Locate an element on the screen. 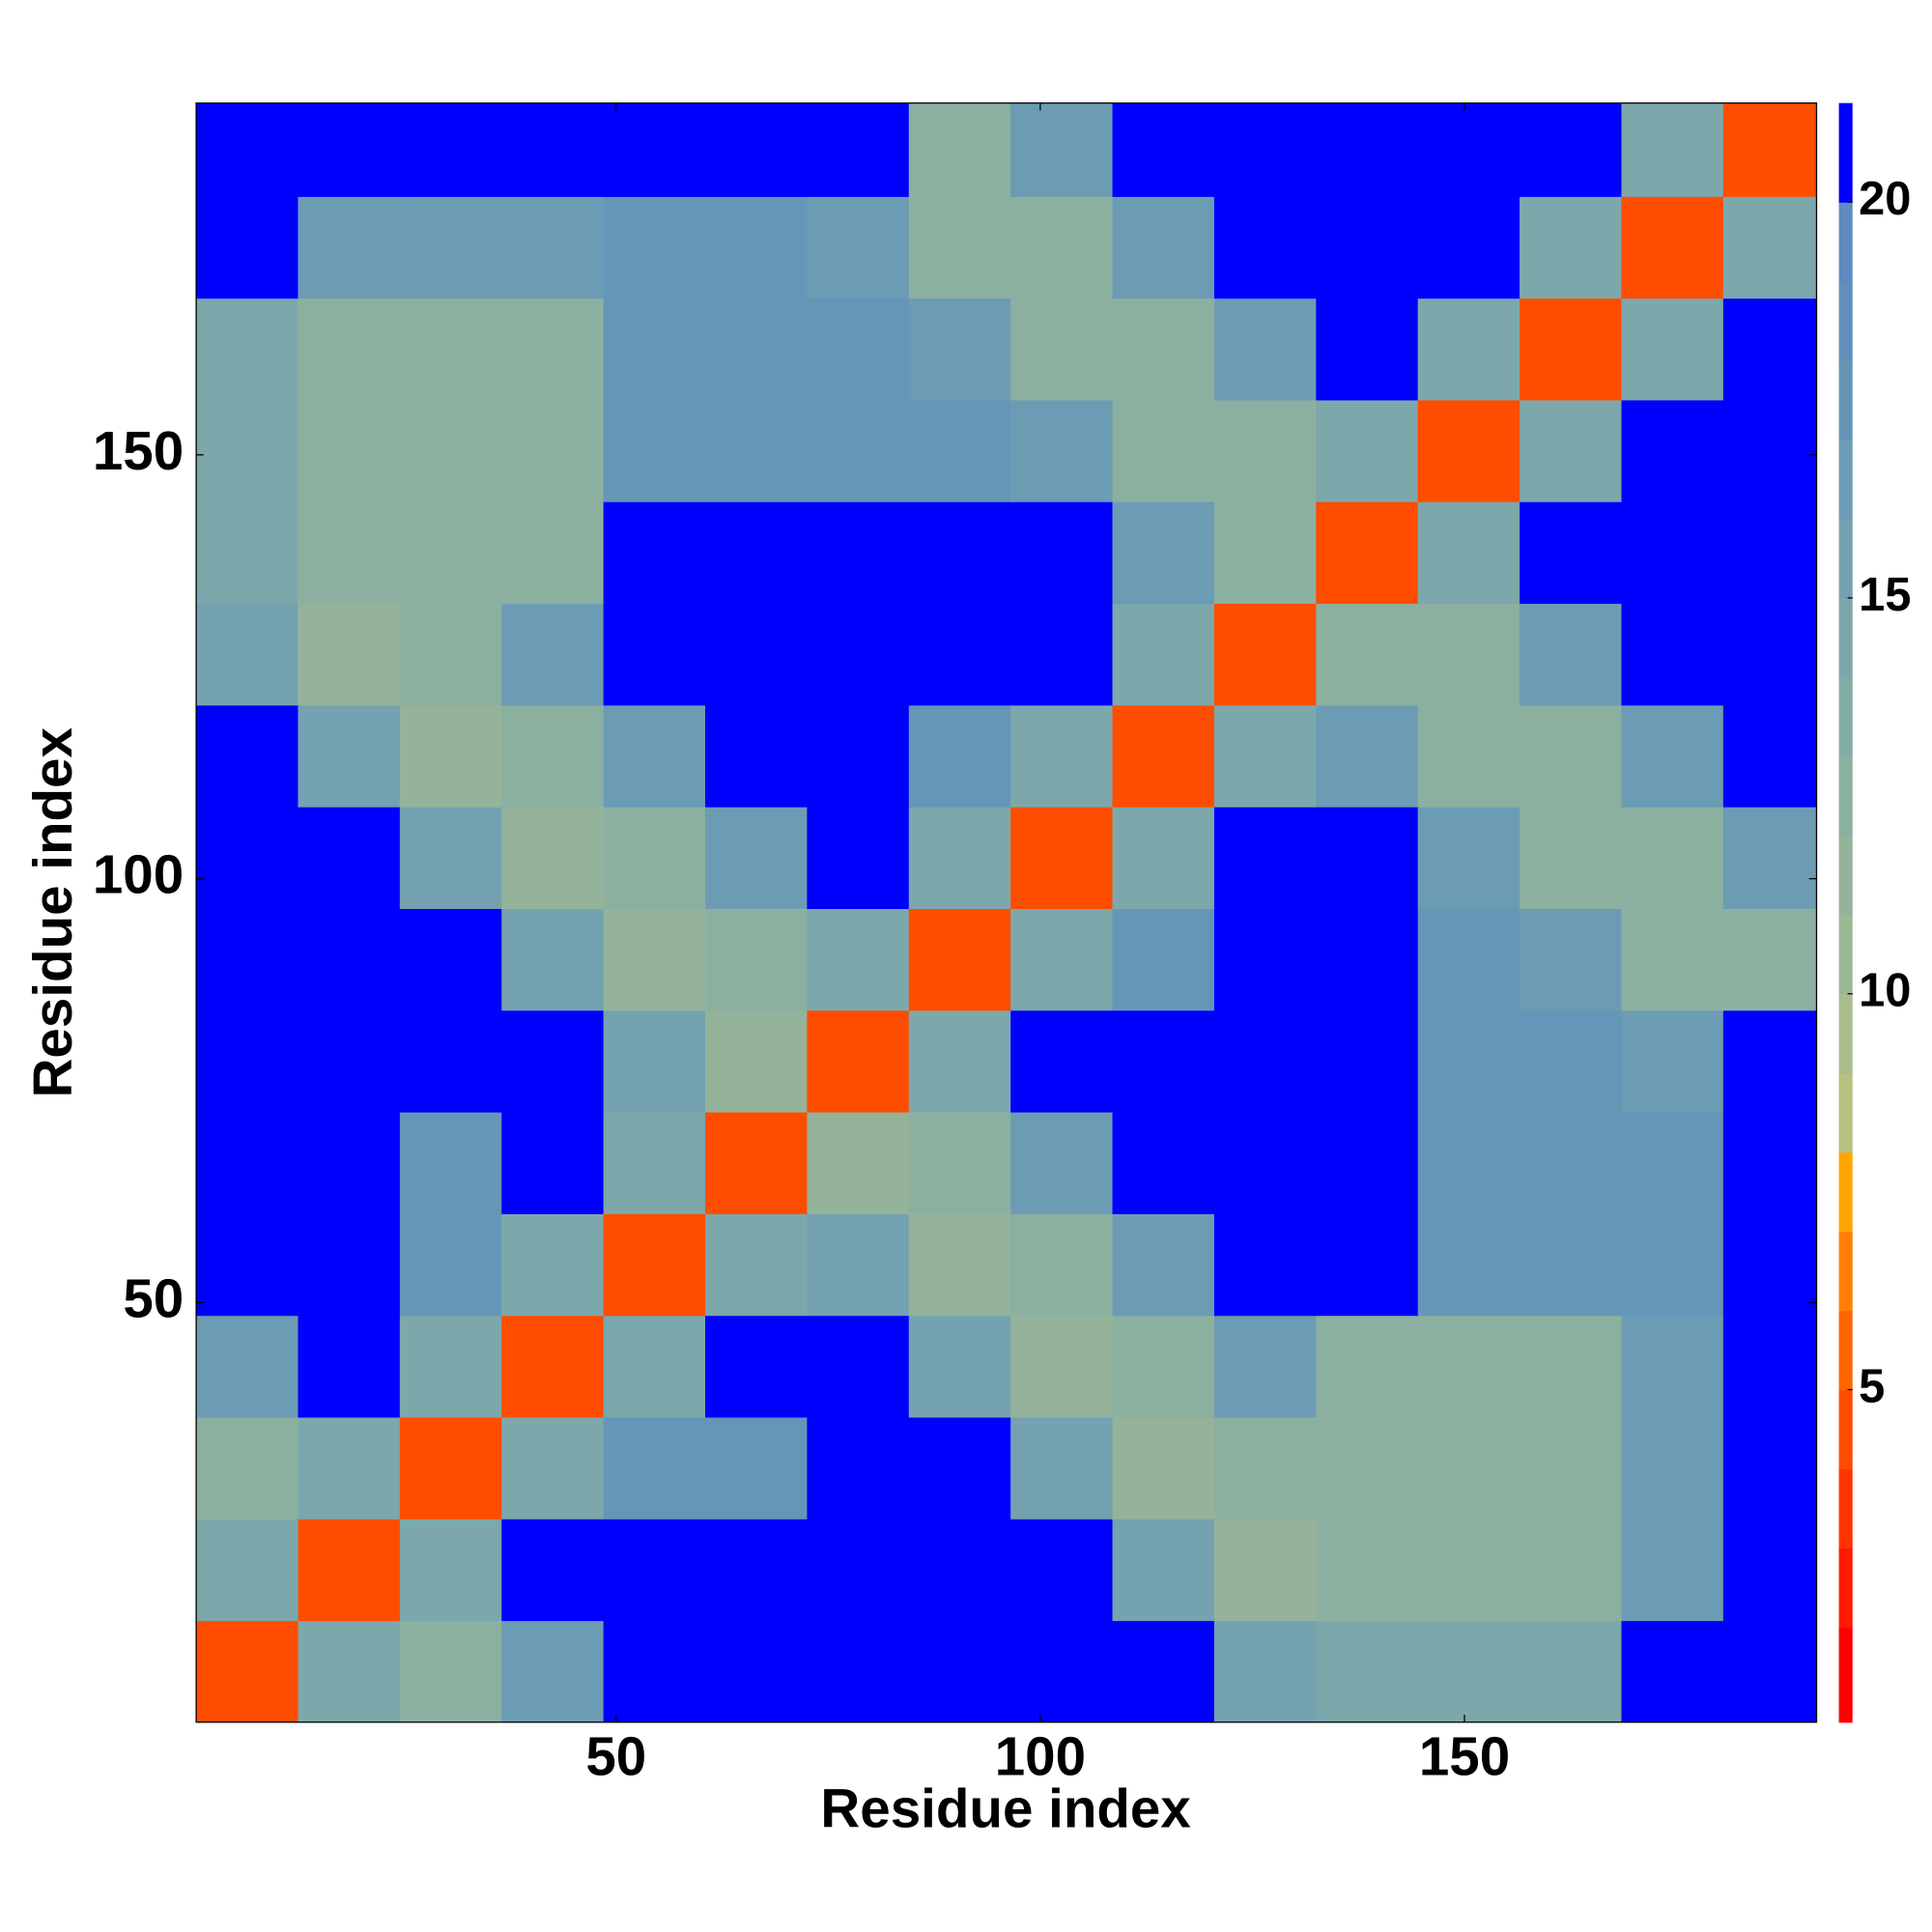 This screenshot has height=1932, width=1932. x-tick-label: 100 is located at coordinates (1040, 1756).